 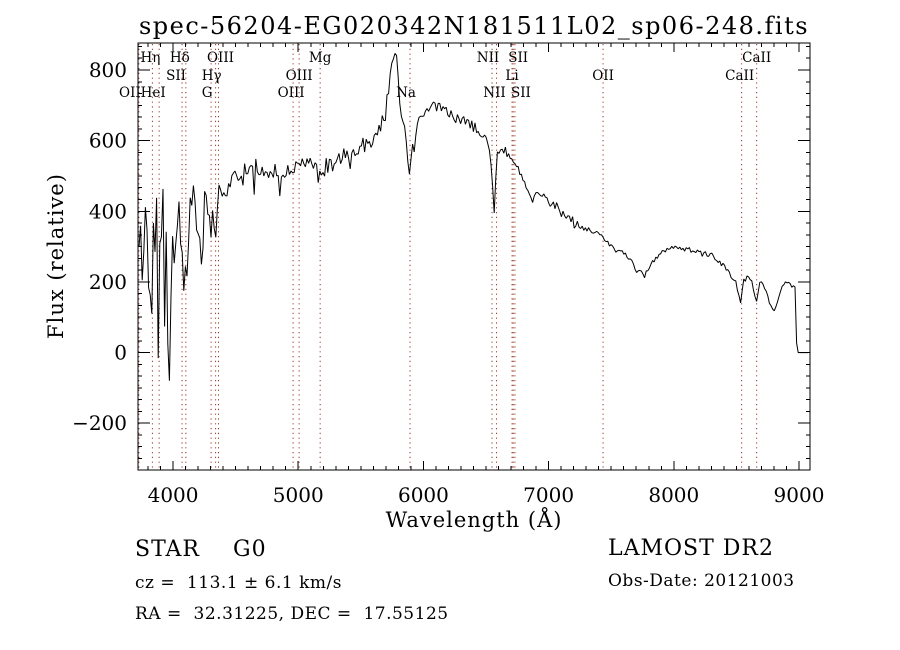 I want to click on x-tick-label: 5000, so click(x=298, y=495).